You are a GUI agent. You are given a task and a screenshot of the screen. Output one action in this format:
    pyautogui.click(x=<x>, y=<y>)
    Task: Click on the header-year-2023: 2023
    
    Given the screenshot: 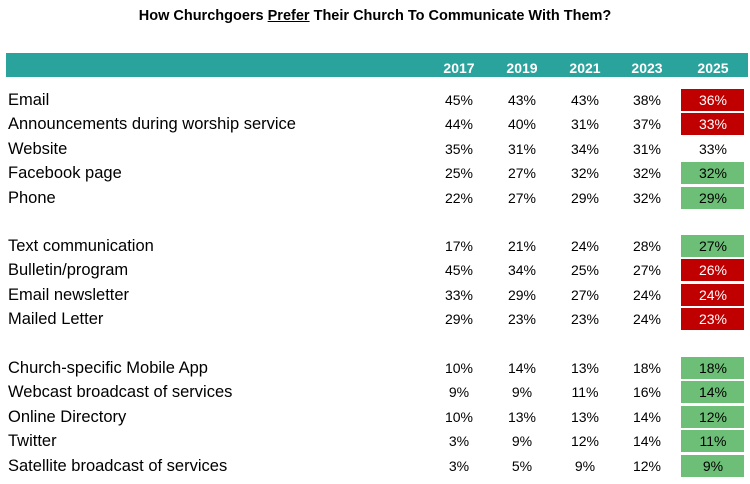 What is the action you would take?
    pyautogui.click(x=647, y=68)
    